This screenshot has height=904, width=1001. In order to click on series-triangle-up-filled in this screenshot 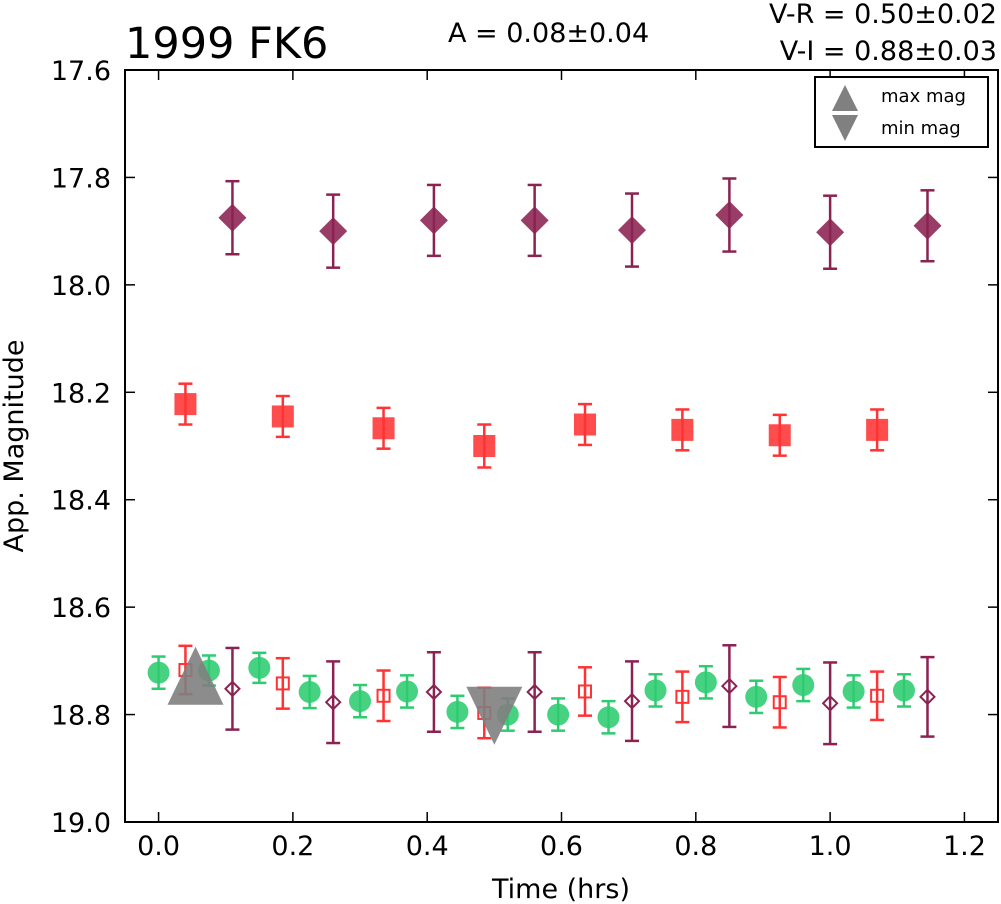, I will do `click(195, 675)`.